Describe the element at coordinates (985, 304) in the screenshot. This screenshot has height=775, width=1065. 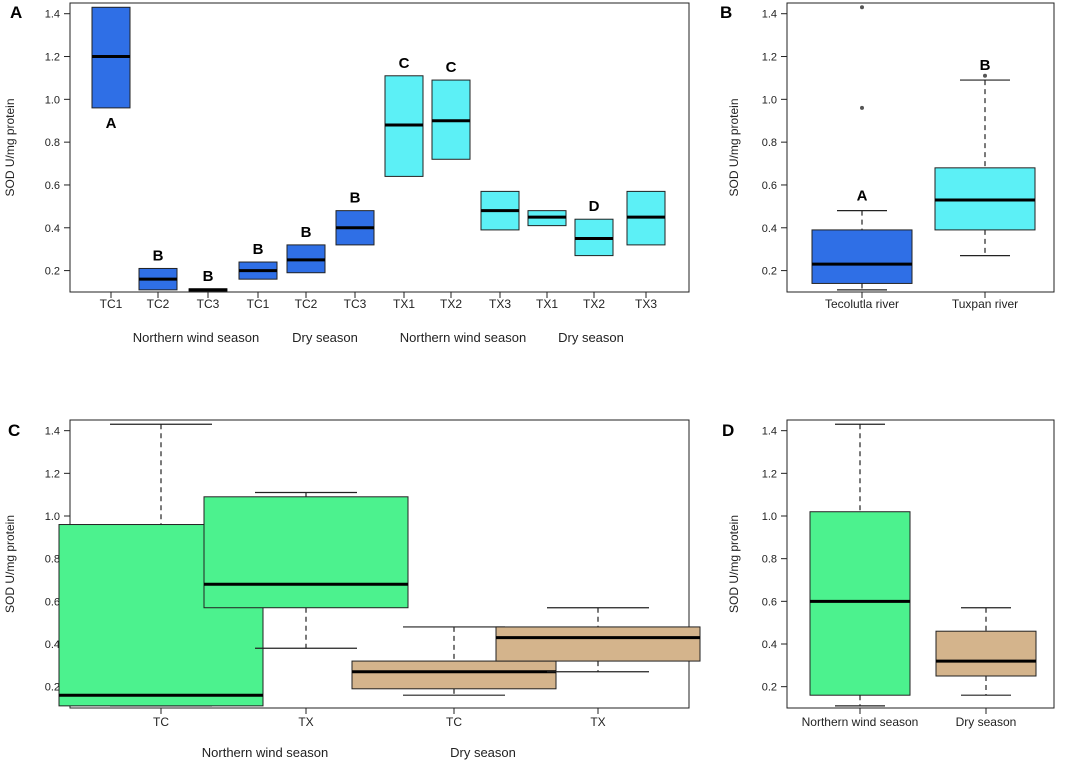
I see `x-tick-label: Tuxpan river` at that location.